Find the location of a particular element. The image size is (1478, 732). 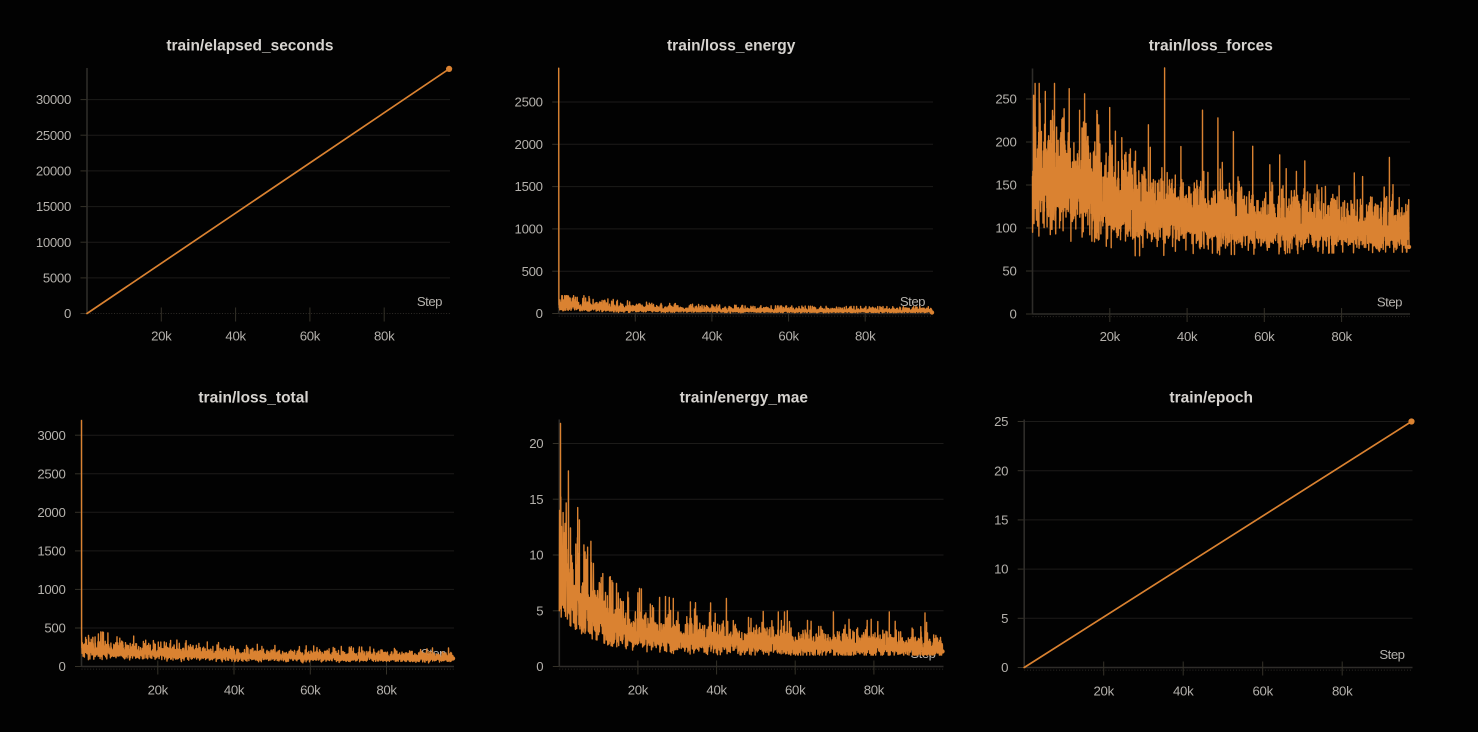

svg-text: 50 is located at coordinates (1009, 271).